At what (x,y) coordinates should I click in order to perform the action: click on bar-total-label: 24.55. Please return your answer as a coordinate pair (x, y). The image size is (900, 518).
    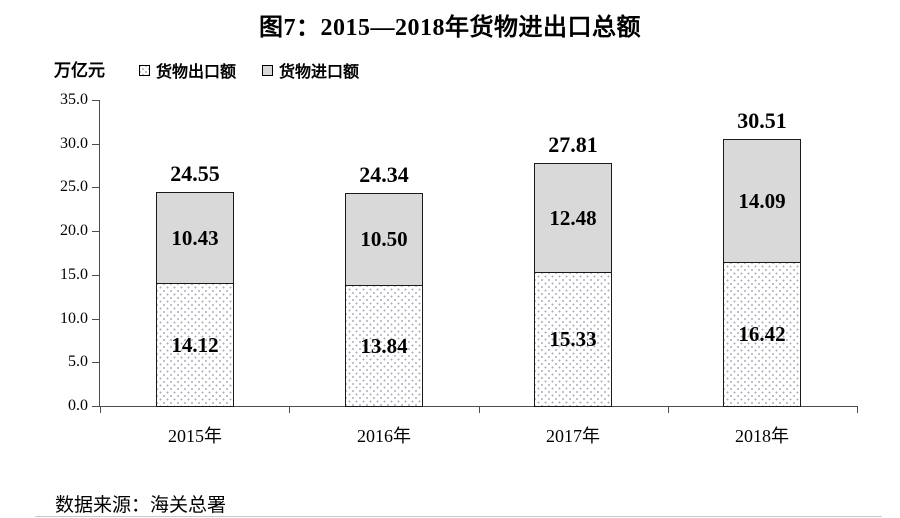
    Looking at the image, I should click on (195, 173).